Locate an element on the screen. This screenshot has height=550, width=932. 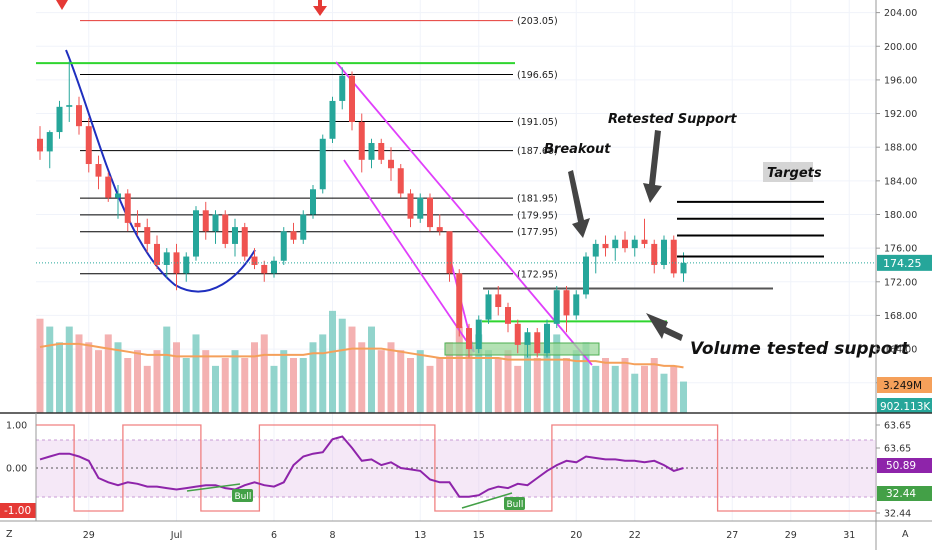
level-label: (196.65) is located at coordinates (537, 75).